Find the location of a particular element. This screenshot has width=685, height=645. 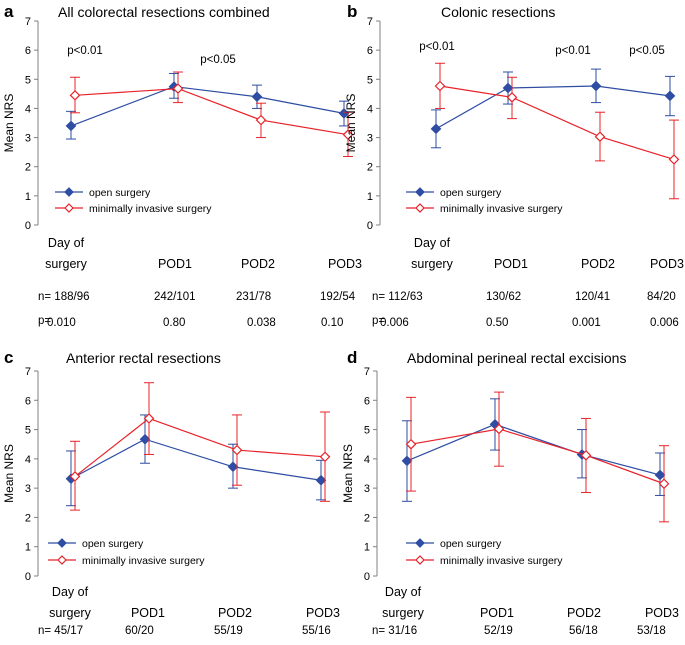

n-value: 55/19 is located at coordinates (228, 631).